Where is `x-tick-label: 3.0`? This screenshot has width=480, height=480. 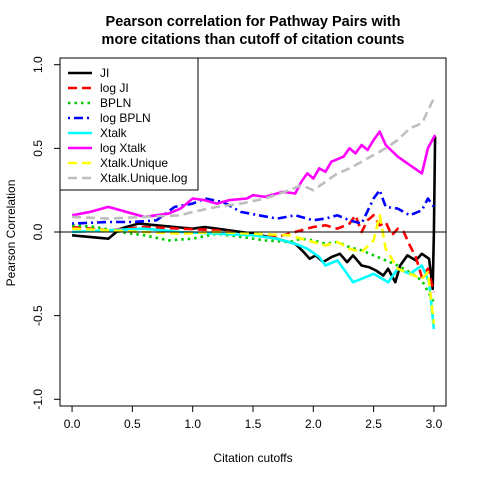
x-tick-label: 3.0 is located at coordinates (434, 424).